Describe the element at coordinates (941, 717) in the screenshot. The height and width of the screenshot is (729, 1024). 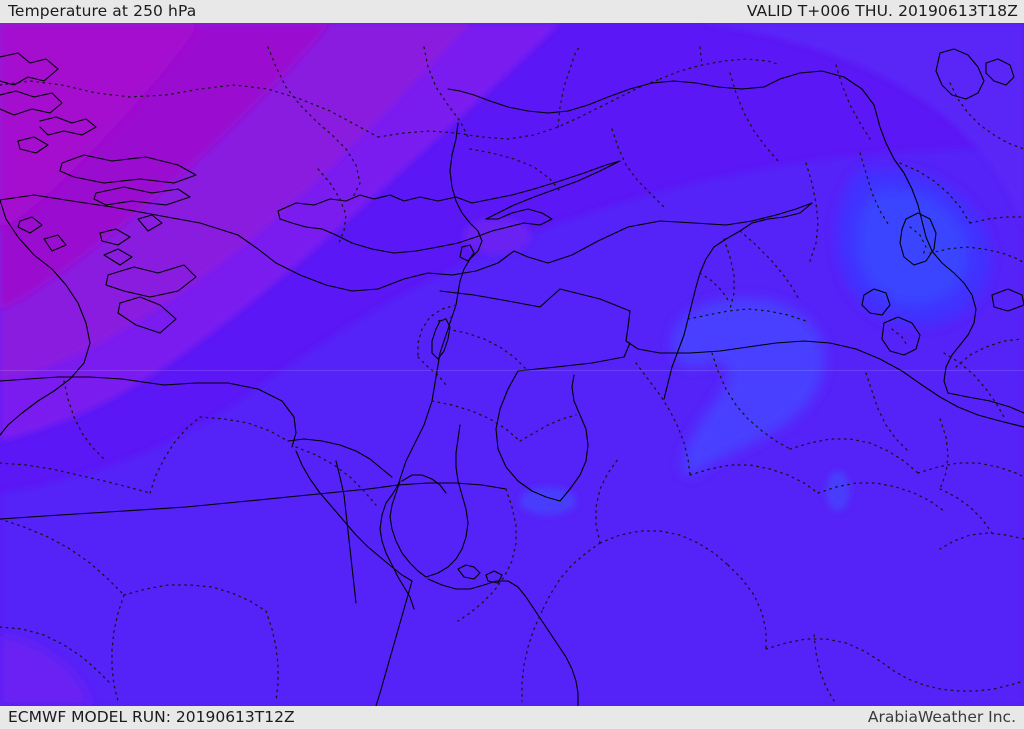
I see `attribution-label: ArabiaWeather Inc.` at that location.